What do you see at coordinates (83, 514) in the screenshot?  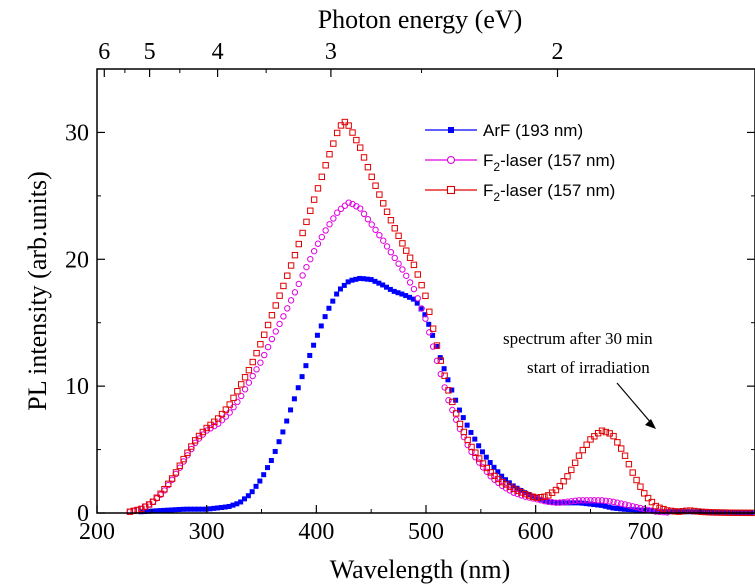 I see `y-tick-label: 0` at bounding box center [83, 514].